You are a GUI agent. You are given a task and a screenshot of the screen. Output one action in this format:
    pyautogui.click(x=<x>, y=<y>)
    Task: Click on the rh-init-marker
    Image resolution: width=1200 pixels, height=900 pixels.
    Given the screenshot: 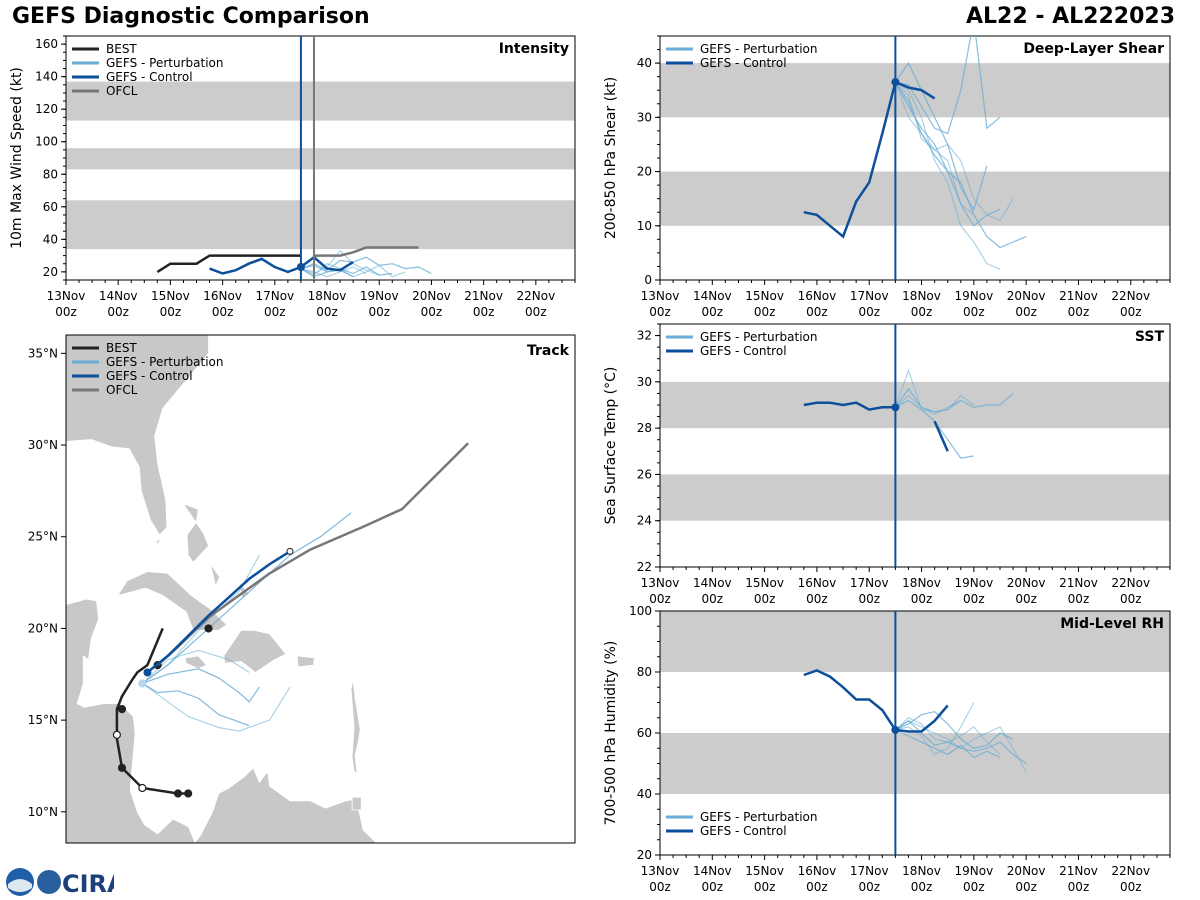 What is the action you would take?
    pyautogui.click(x=895, y=729)
    